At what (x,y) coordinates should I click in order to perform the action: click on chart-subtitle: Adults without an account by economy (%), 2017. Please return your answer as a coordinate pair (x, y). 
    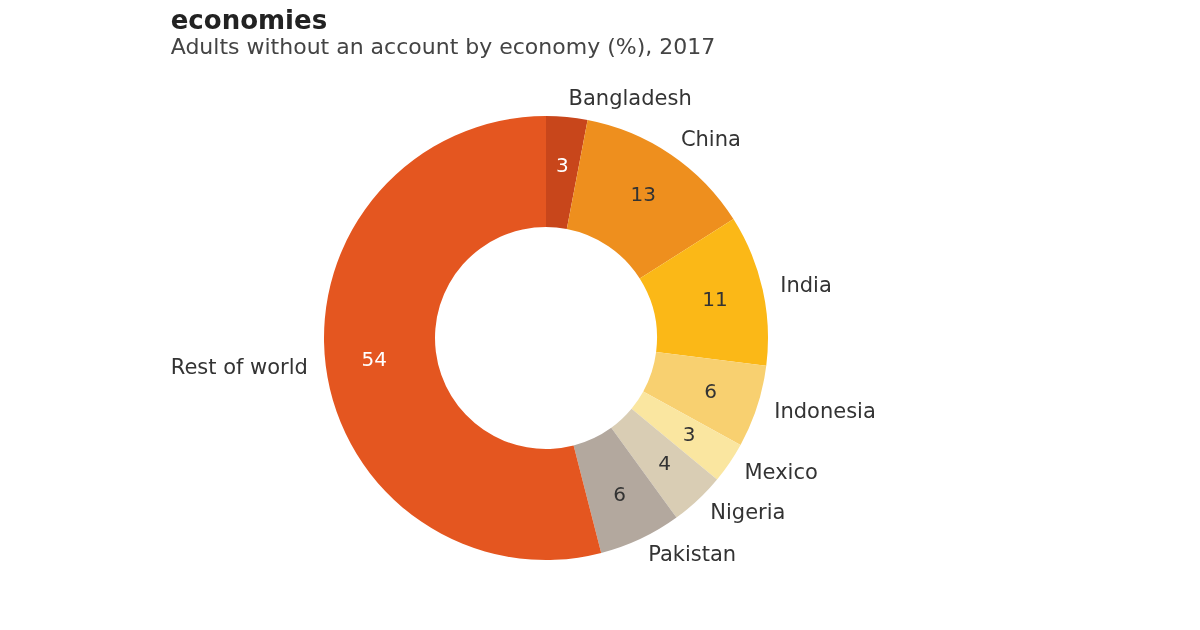
    Looking at the image, I should click on (443, 47).